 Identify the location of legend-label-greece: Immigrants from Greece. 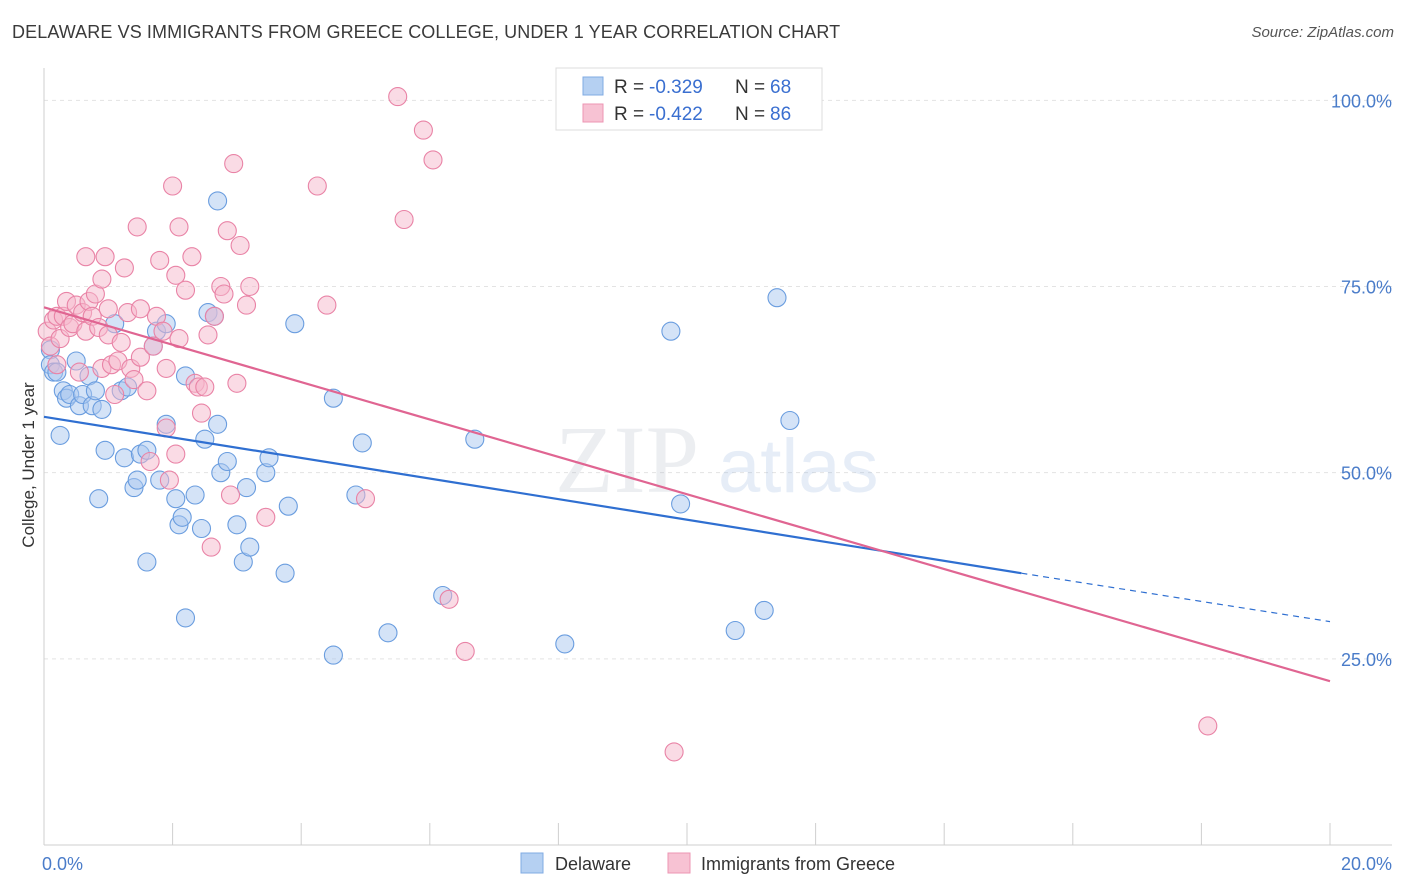
(798, 864).